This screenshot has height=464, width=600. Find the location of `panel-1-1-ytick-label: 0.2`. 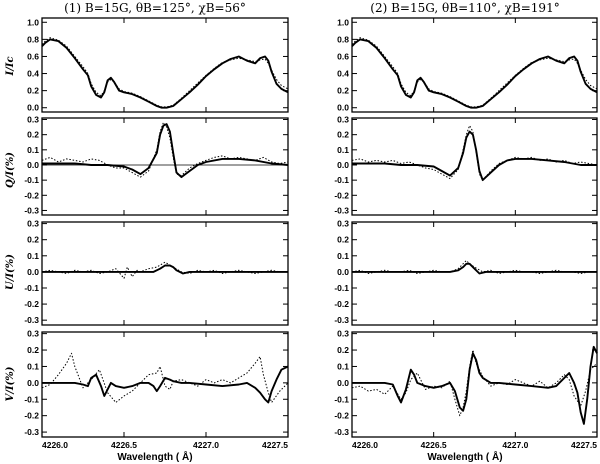

panel-1-1-ytick-label: 0.2 is located at coordinates (343, 135).